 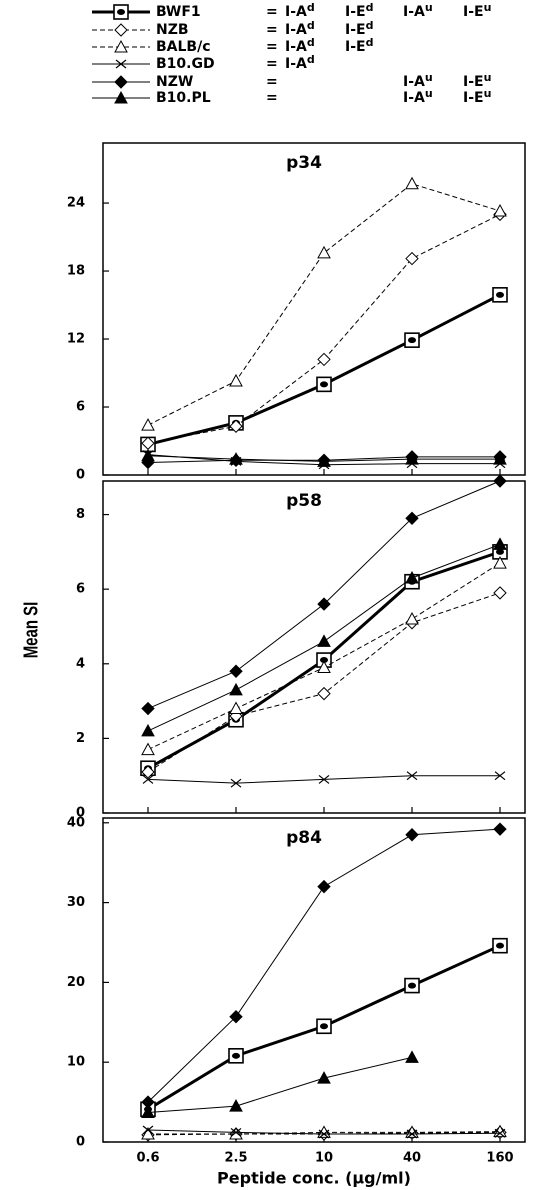 What do you see at coordinates (76, 982) in the screenshot?
I see `y-tick-label: 20` at bounding box center [76, 982].